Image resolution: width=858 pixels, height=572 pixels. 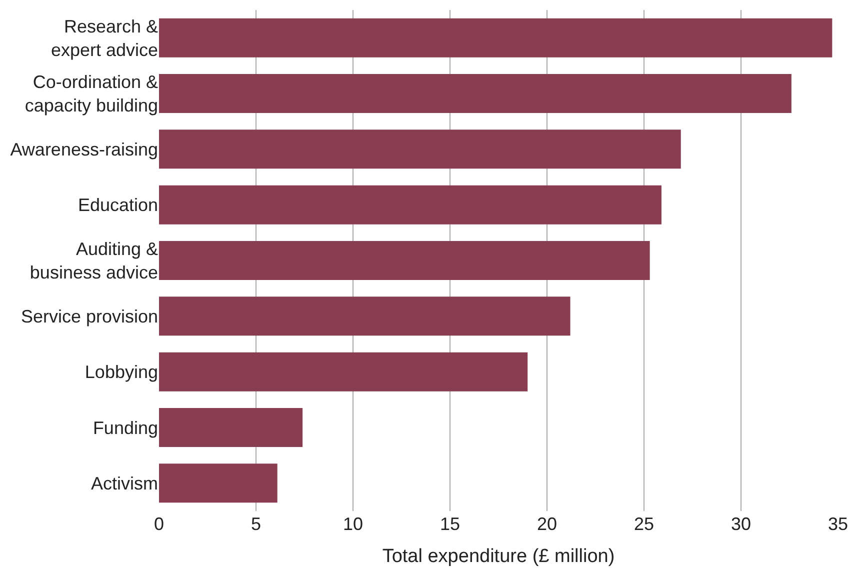 What do you see at coordinates (94, 260) in the screenshot?
I see `y-tick-label: Auditing & business advice` at bounding box center [94, 260].